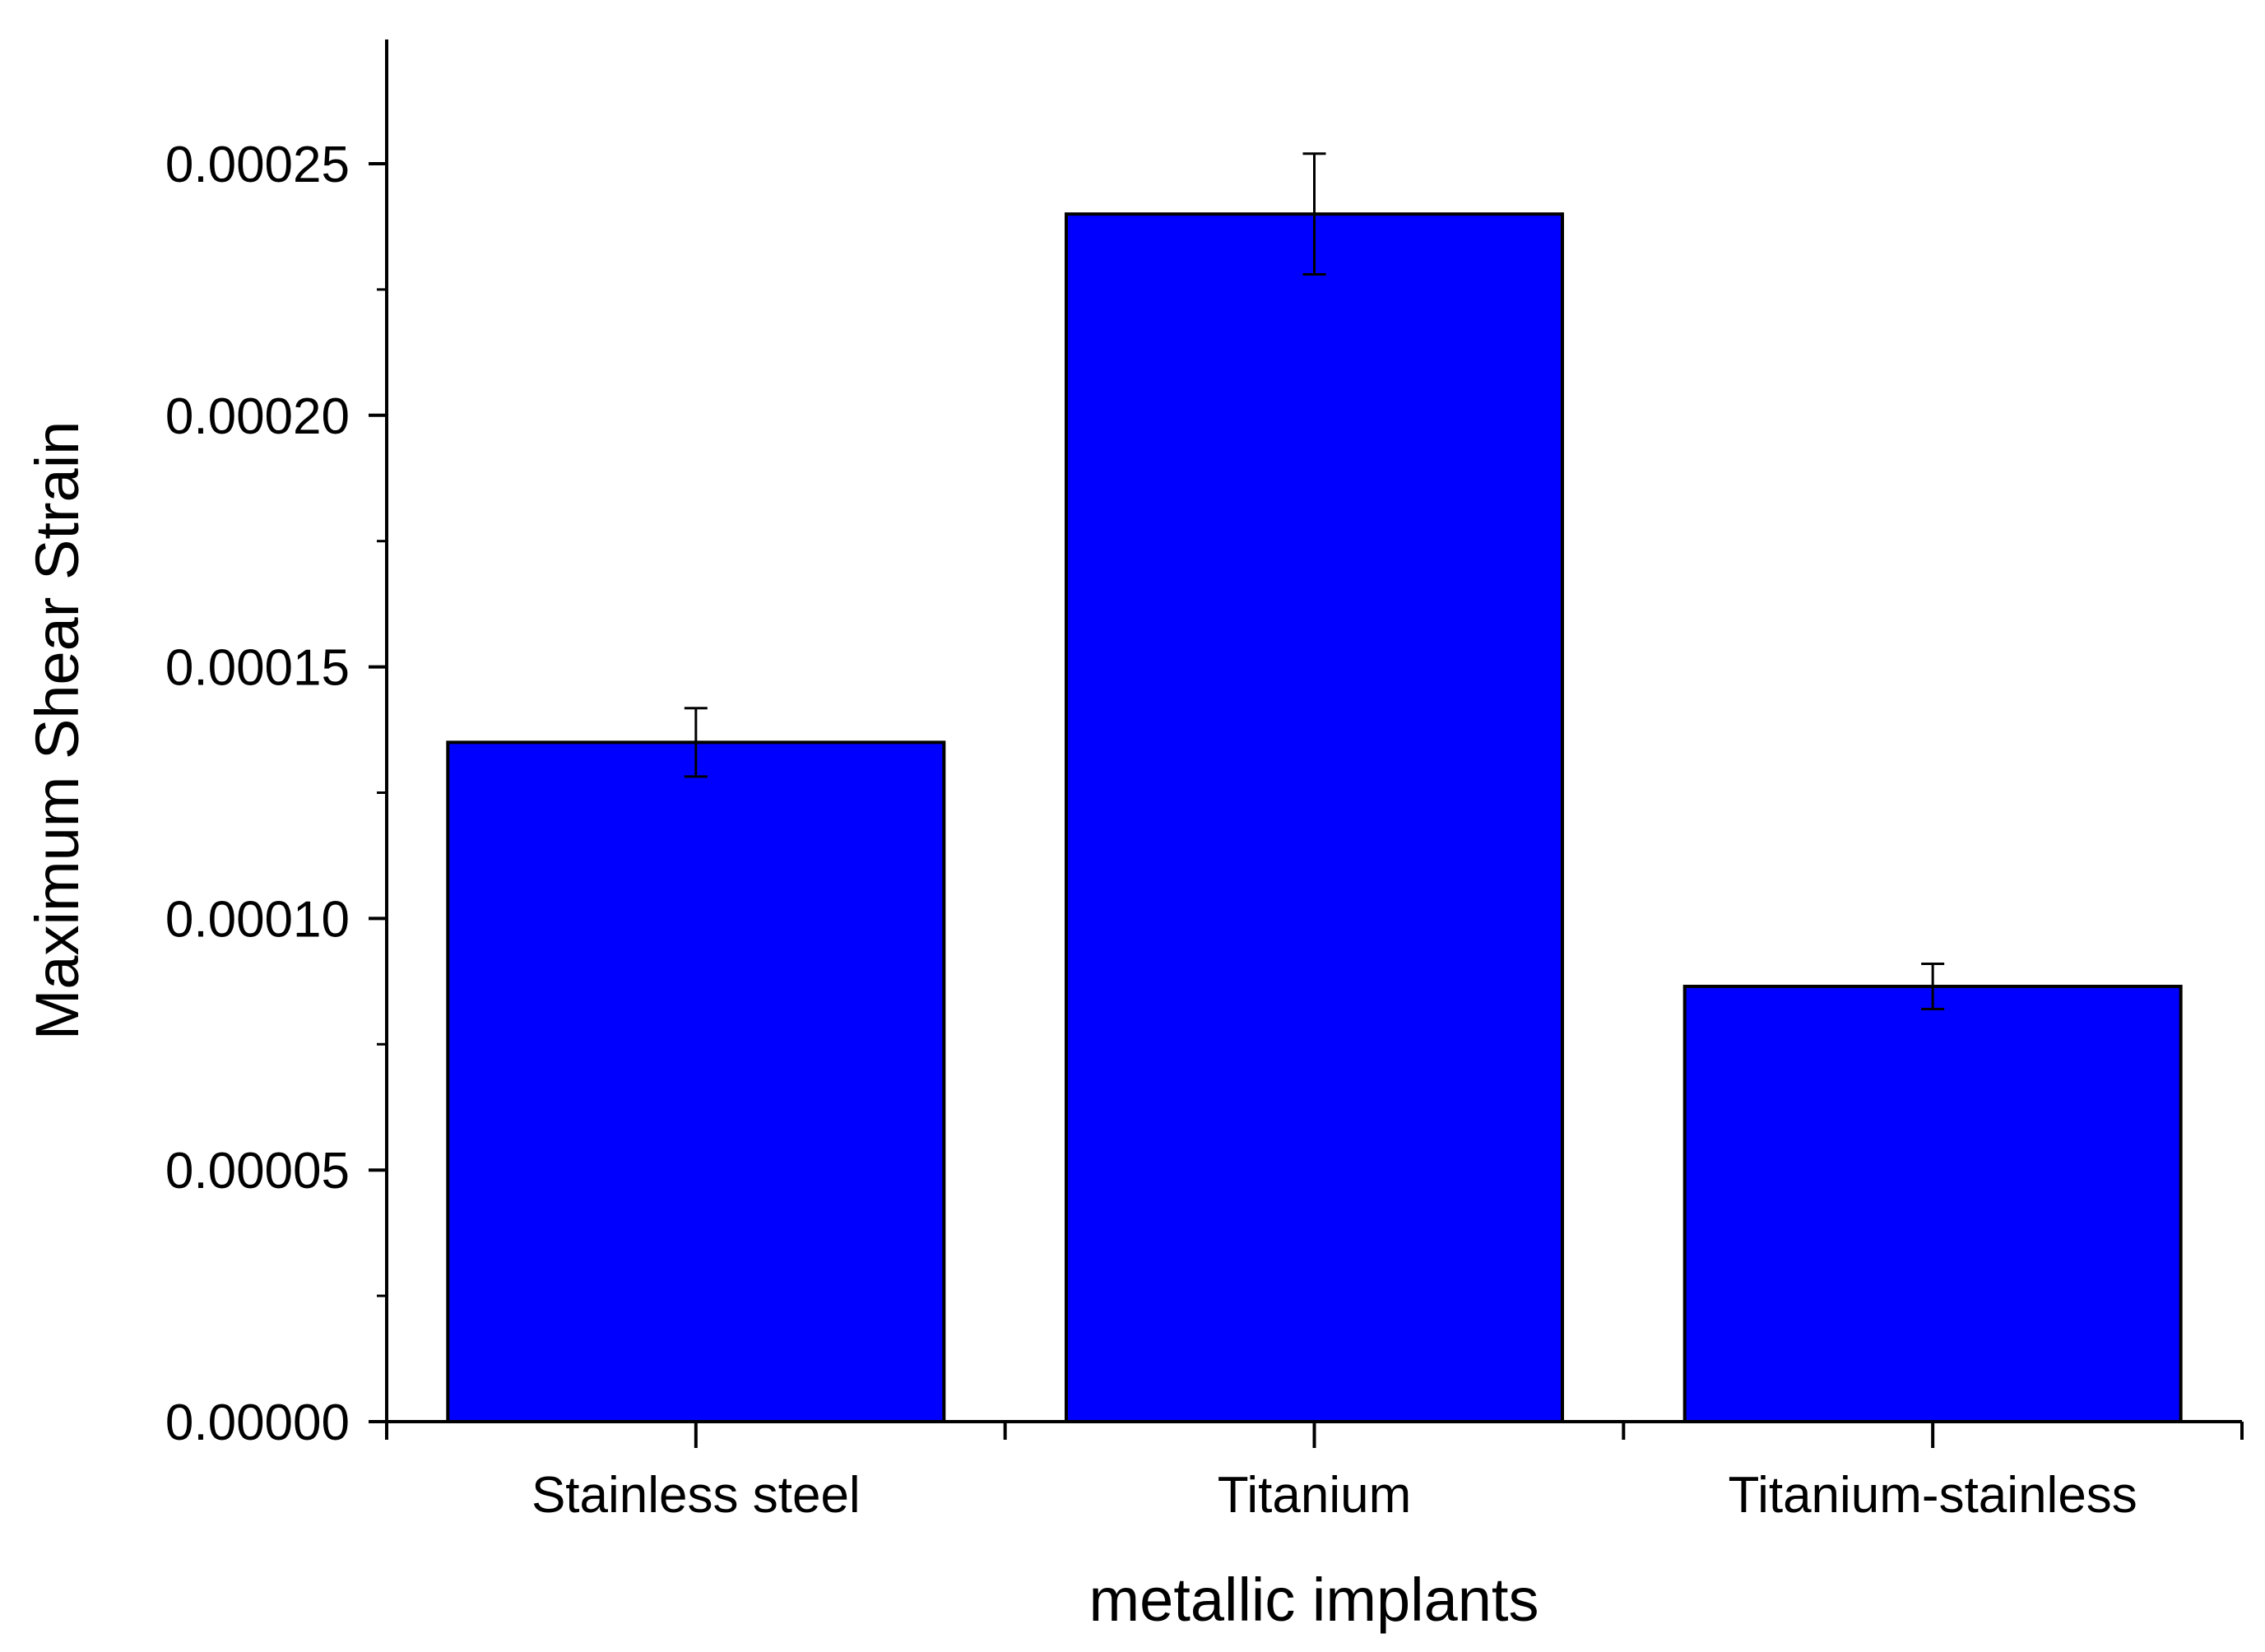 This screenshot has width=2265, height=1652. Describe the element at coordinates (257, 668) in the screenshot. I see `y-tick-label: 0.00015` at that location.